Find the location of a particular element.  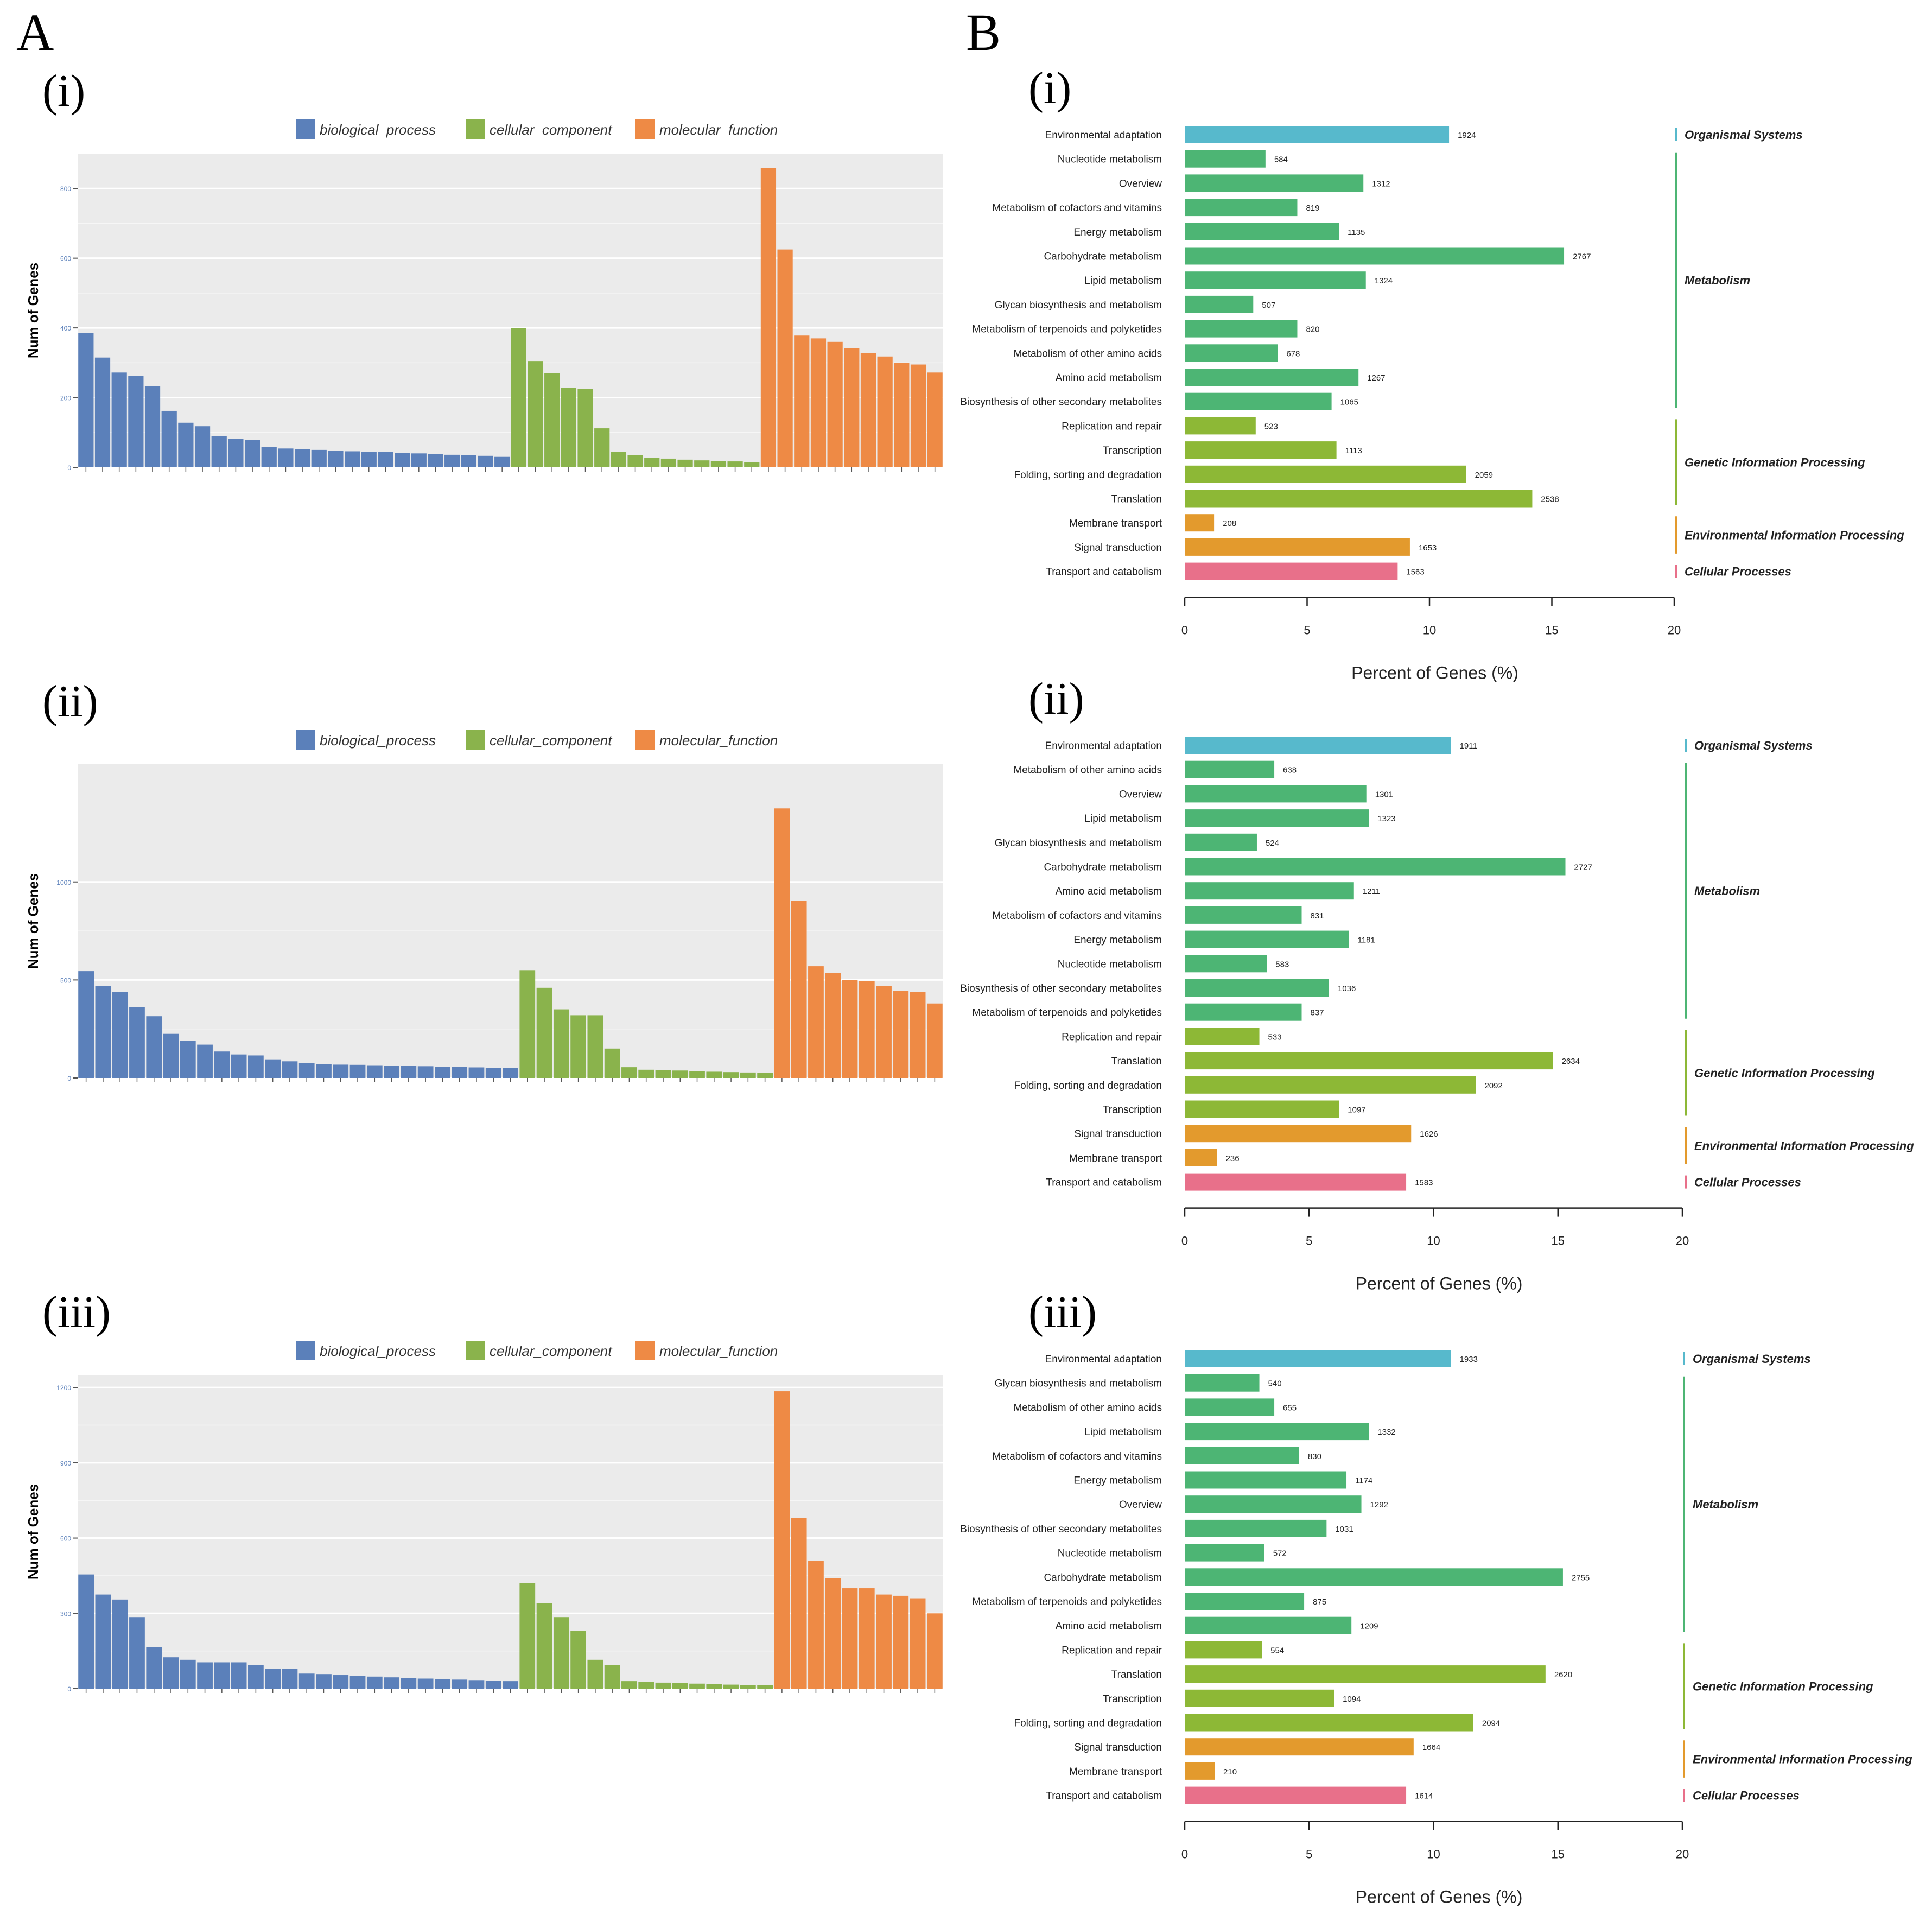

kegg-bar-count: 1174 is located at coordinates (1363, 1481).